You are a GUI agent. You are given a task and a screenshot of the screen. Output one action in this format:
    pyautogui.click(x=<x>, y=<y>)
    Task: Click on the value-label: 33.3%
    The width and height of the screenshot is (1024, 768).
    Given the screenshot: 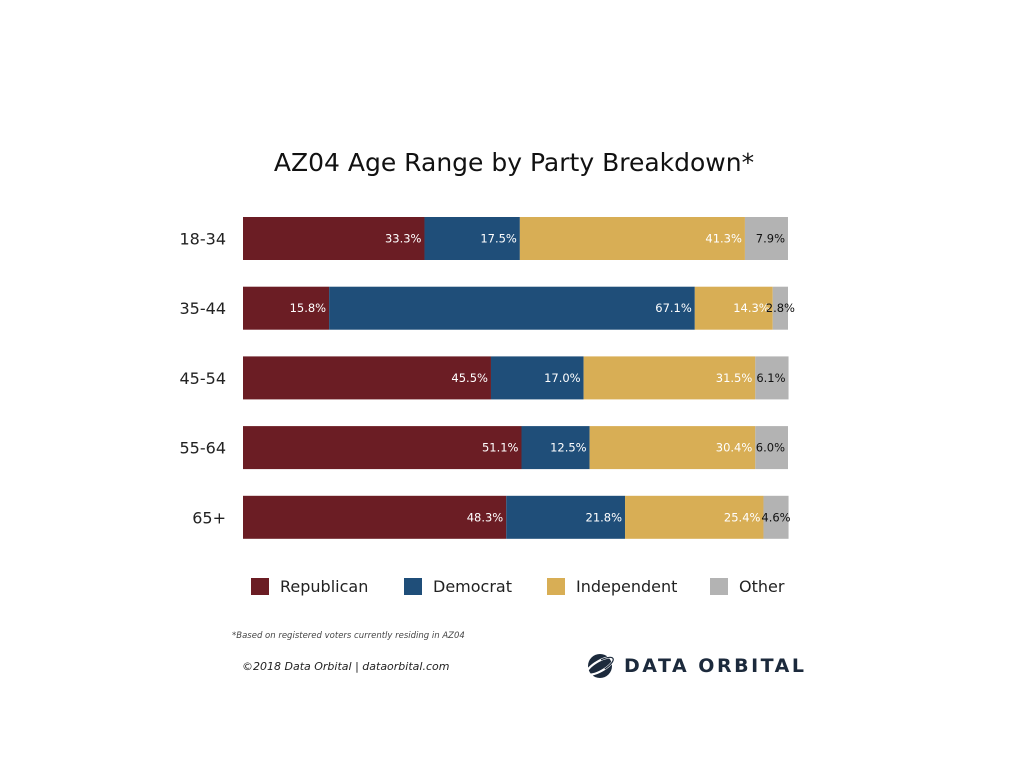 What is the action you would take?
    pyautogui.click(x=403, y=239)
    